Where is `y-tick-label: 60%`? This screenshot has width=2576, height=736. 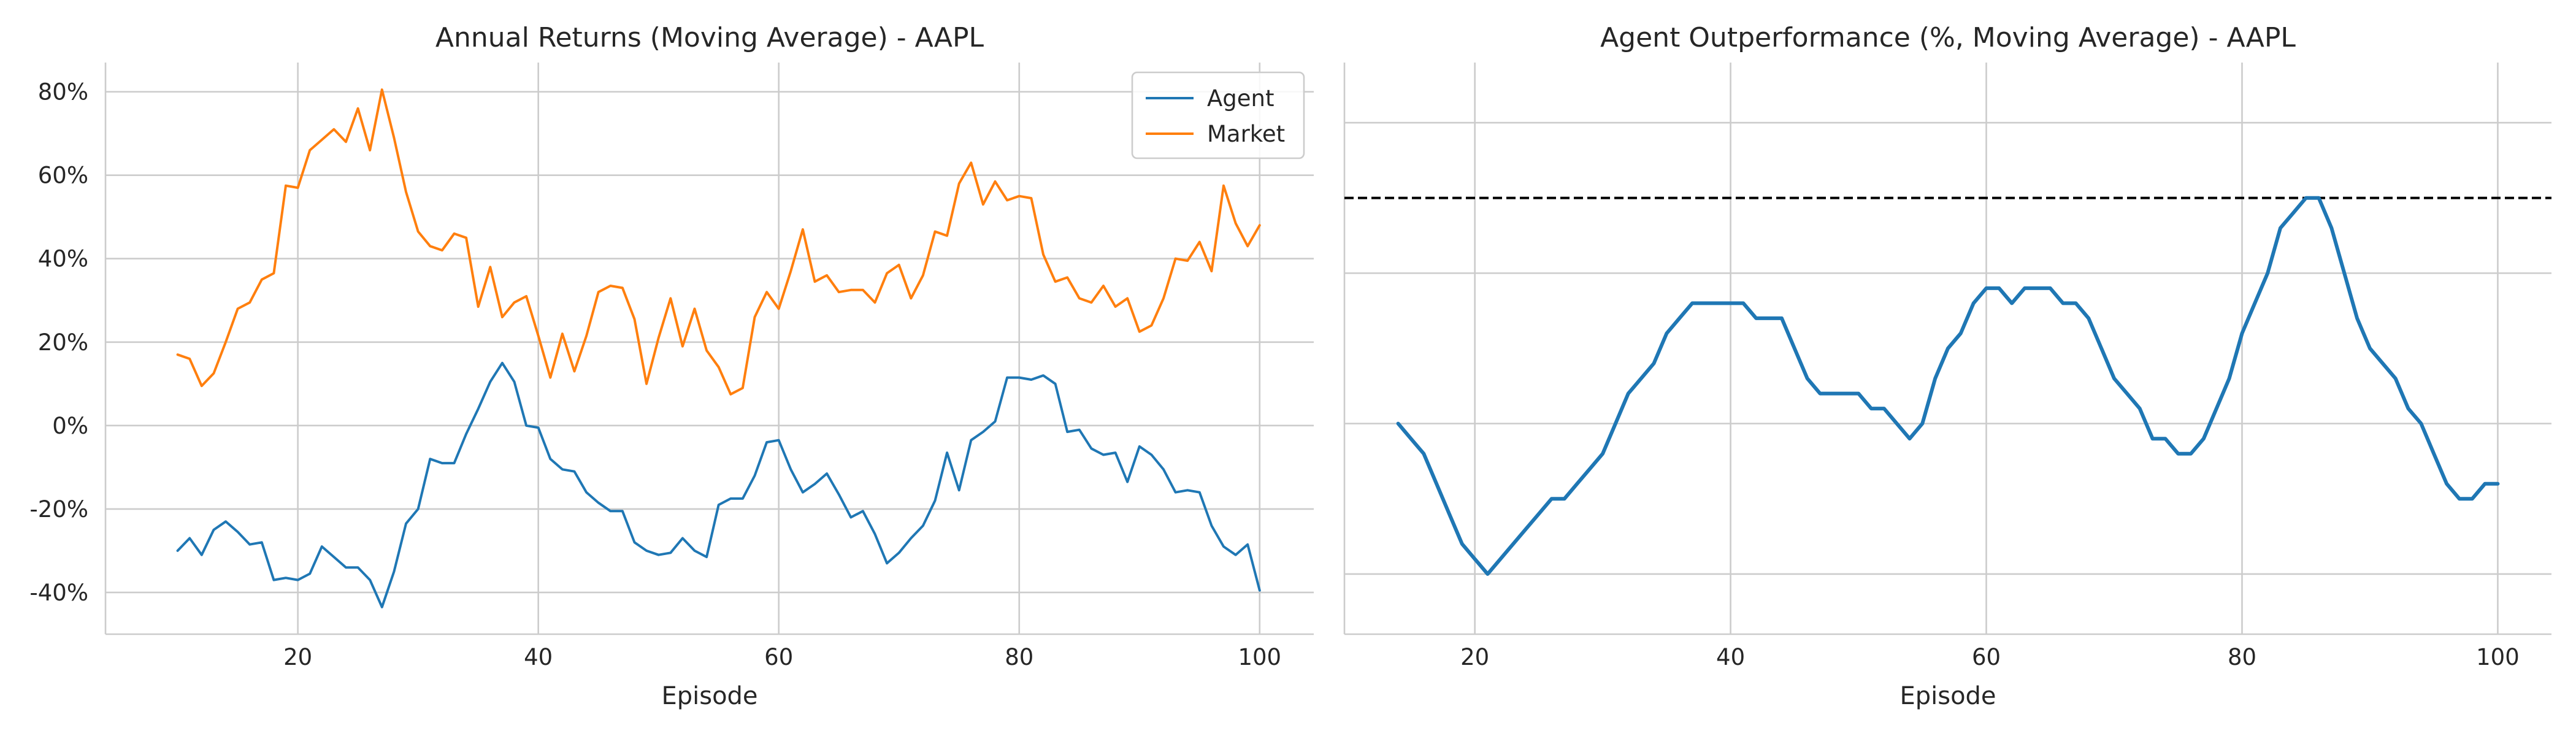 y-tick-label: 60% is located at coordinates (63, 176).